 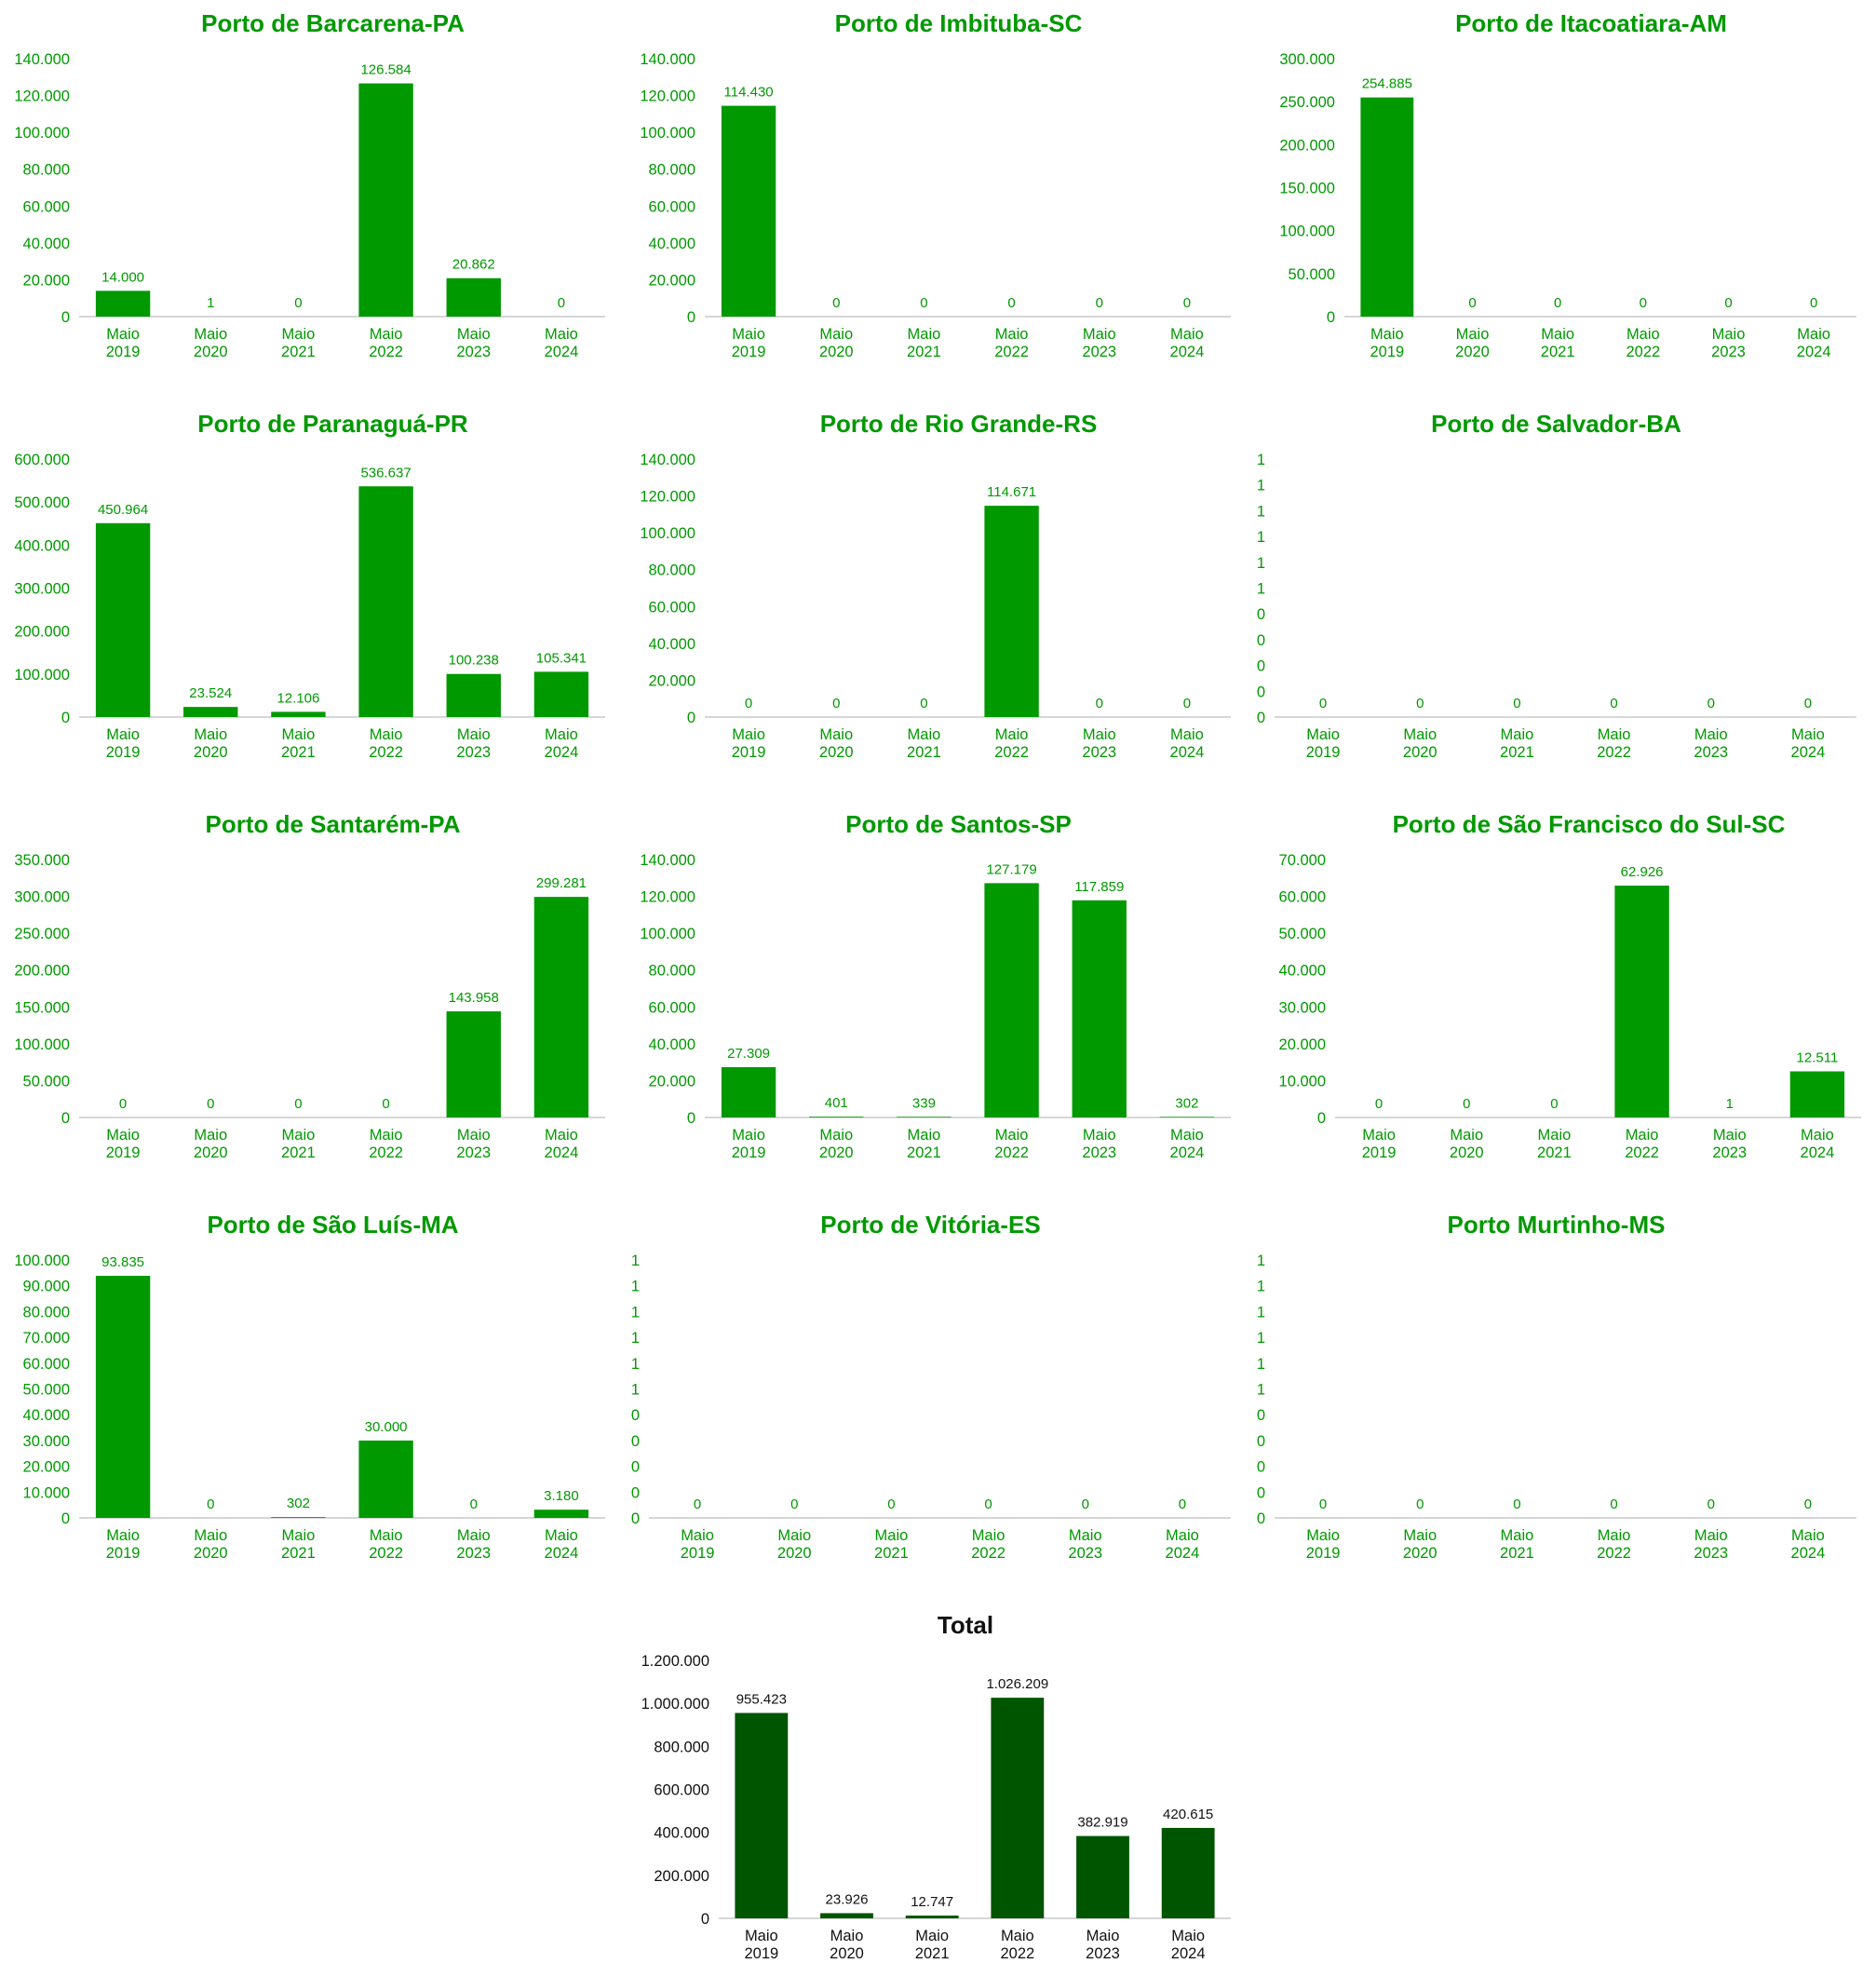 What do you see at coordinates (123, 510) in the screenshot?
I see `data-label: 450.964` at bounding box center [123, 510].